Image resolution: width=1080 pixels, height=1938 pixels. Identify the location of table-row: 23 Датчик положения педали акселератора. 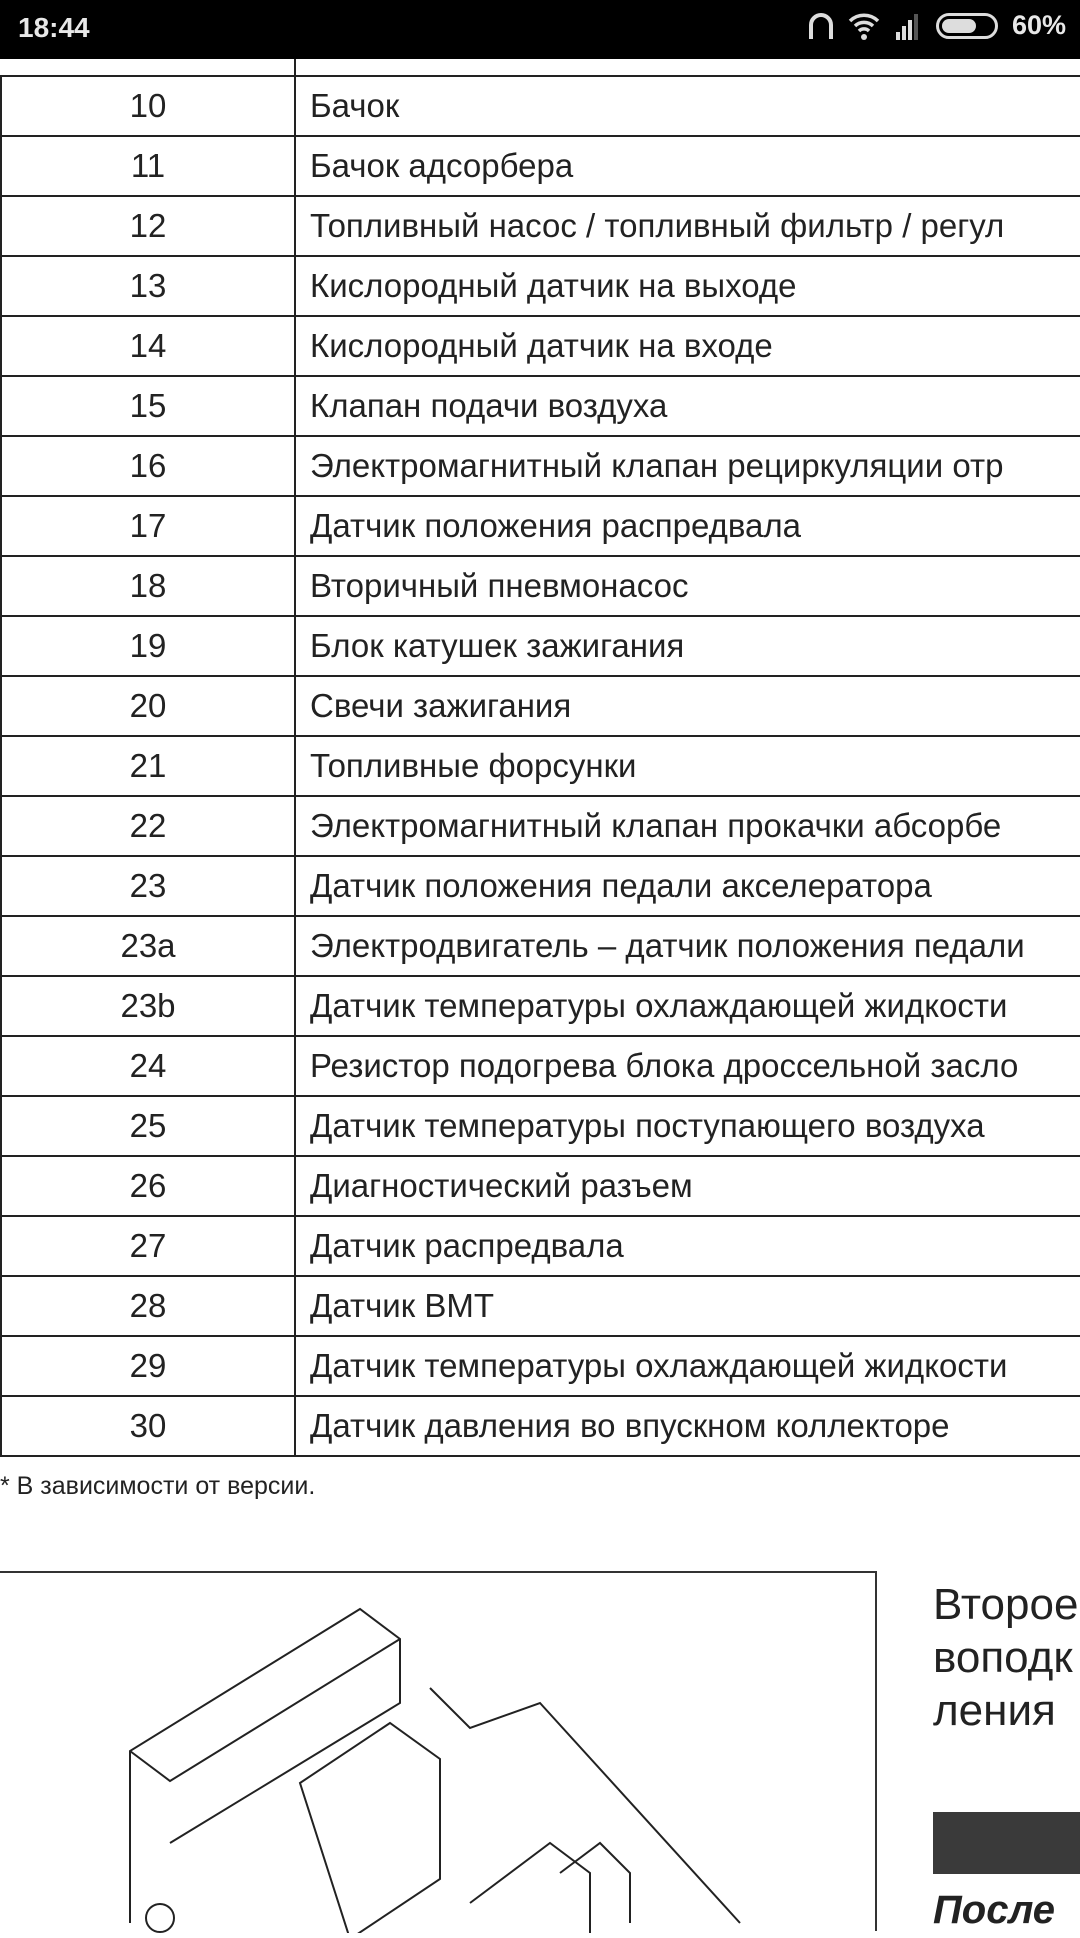
(540, 887).